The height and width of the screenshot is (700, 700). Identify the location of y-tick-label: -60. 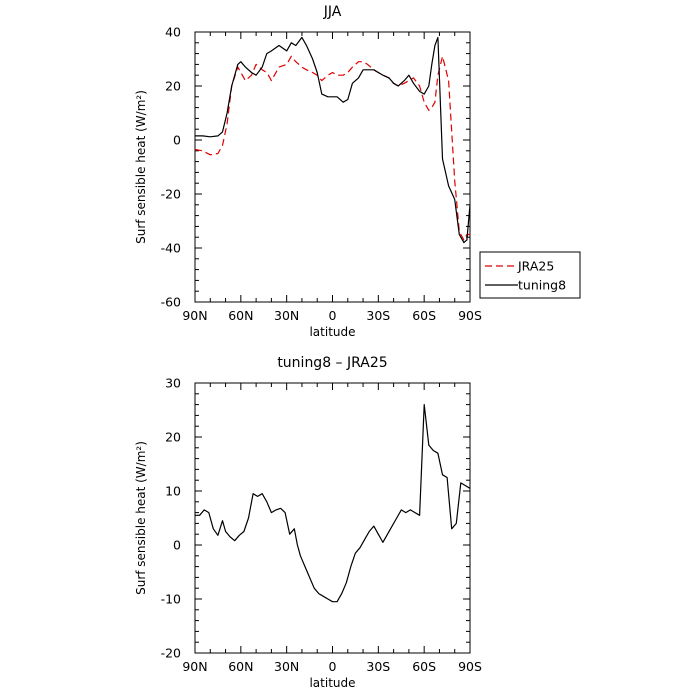
(171, 302).